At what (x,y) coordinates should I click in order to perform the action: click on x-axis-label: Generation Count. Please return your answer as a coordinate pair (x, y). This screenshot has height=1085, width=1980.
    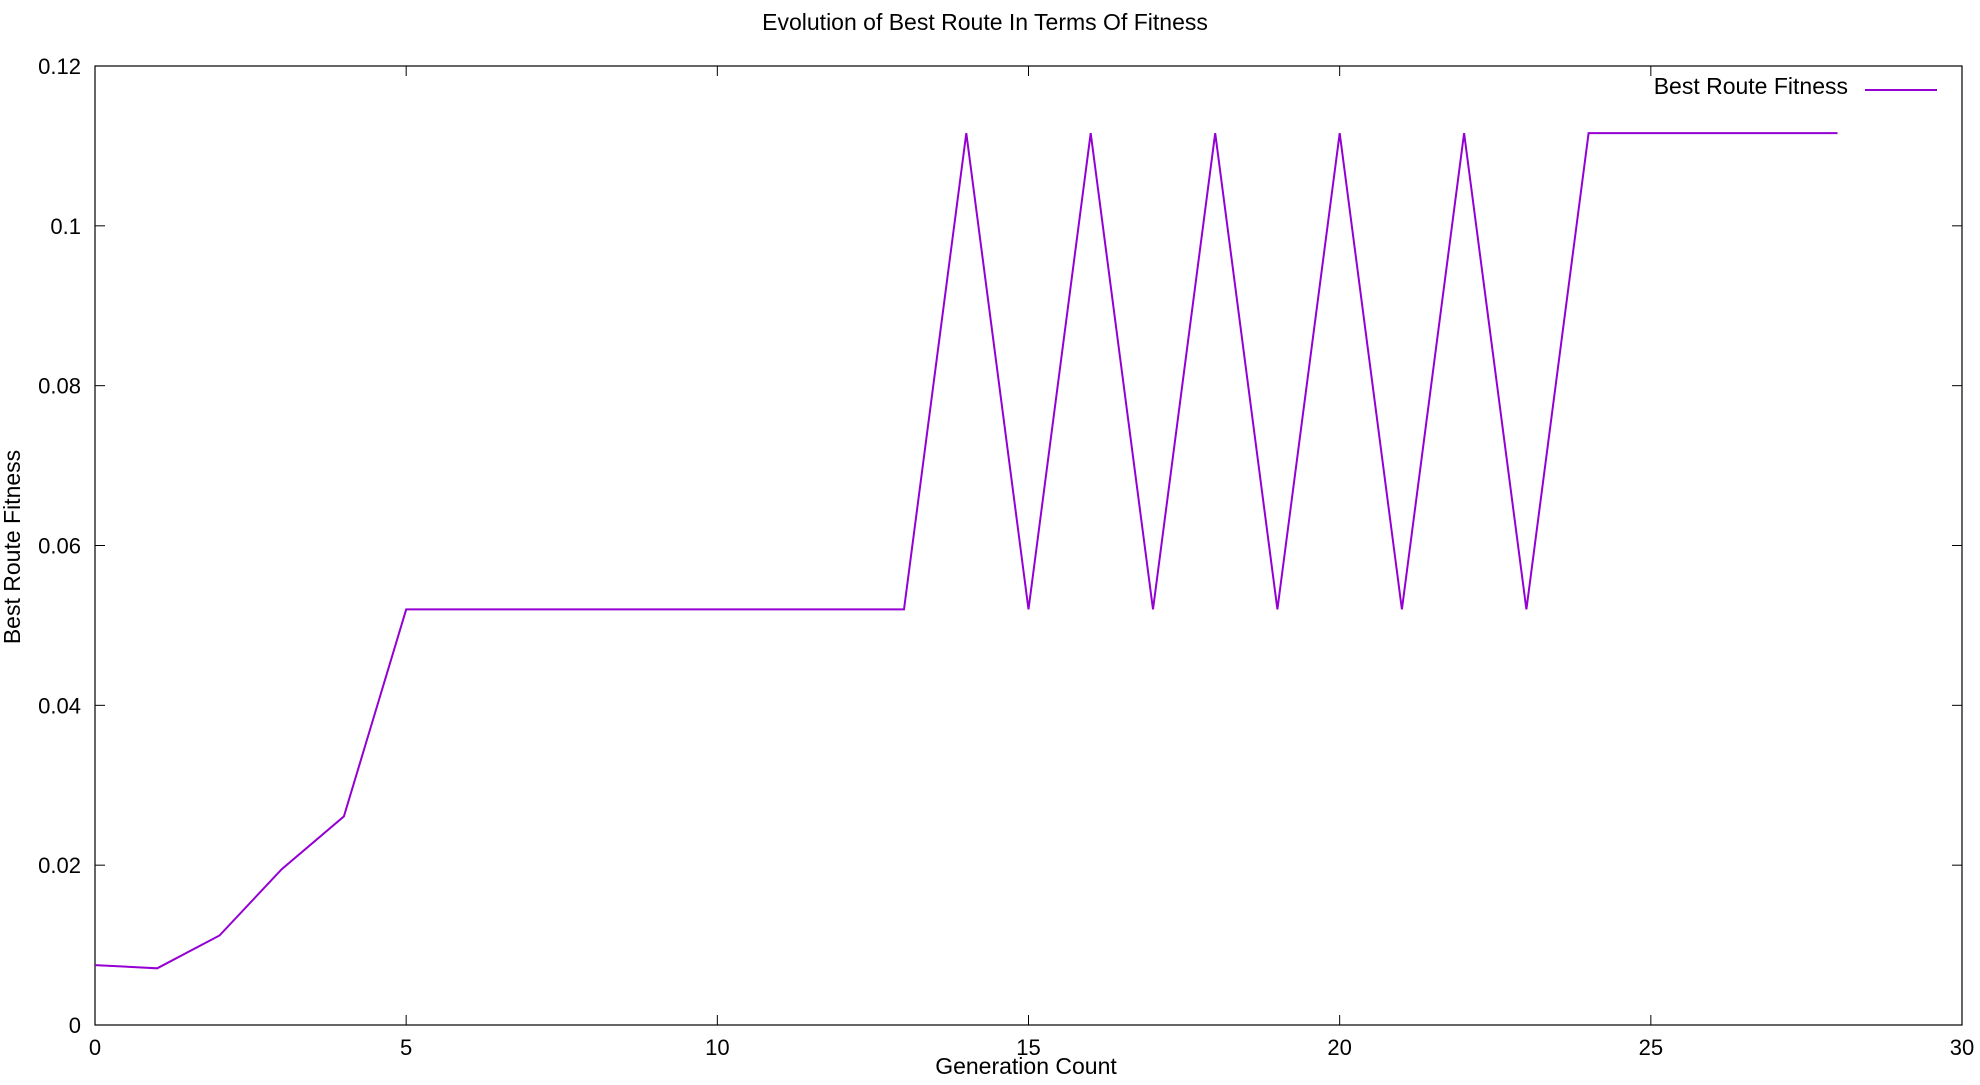
    Looking at the image, I should click on (1026, 1066).